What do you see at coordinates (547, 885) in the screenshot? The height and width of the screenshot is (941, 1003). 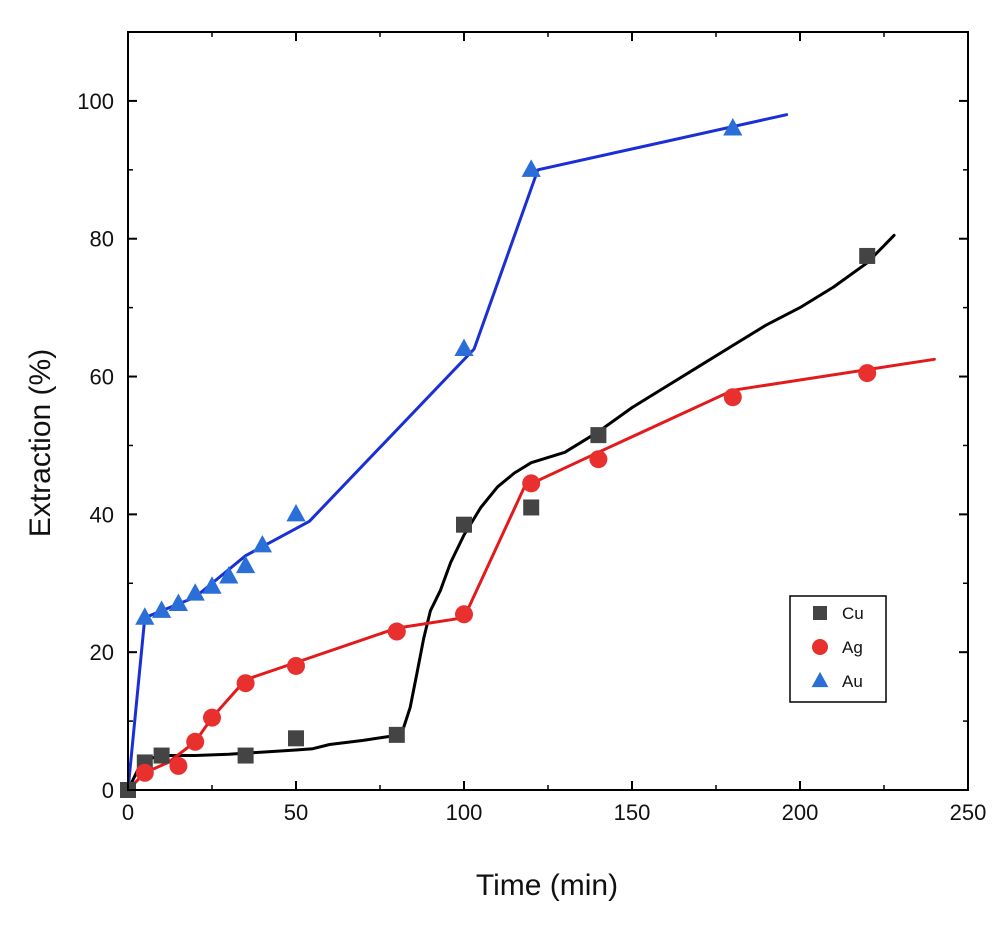 I see `x-axis-title: Time (min)` at bounding box center [547, 885].